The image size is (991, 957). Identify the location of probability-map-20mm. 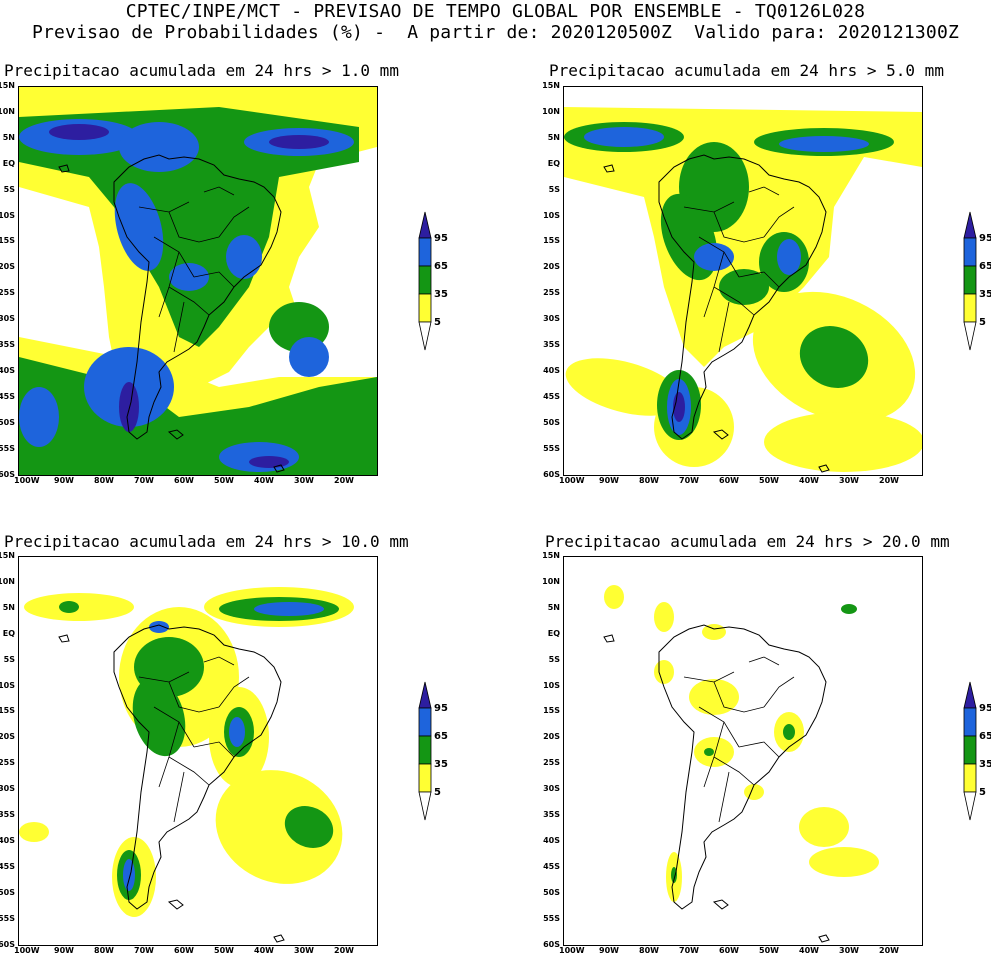
(743, 751).